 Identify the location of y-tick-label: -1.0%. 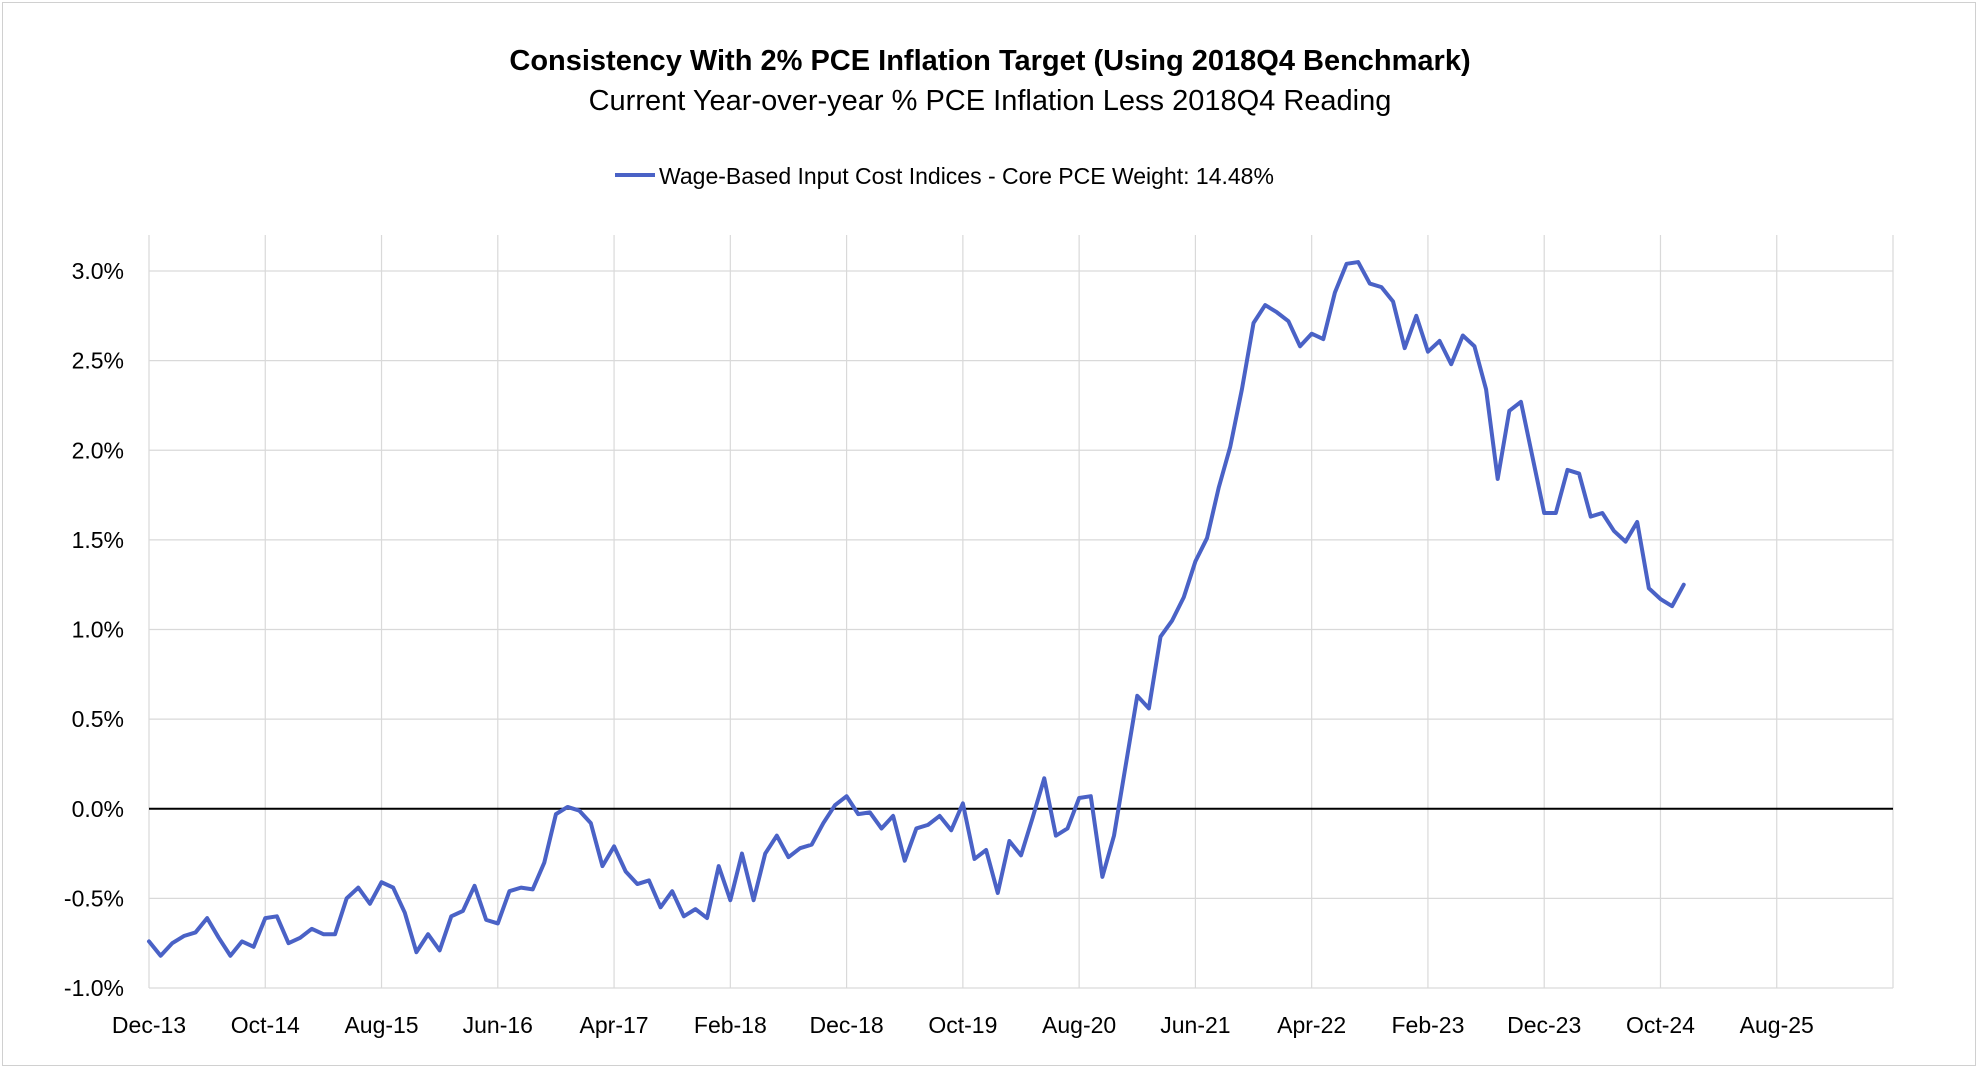
(94, 988).